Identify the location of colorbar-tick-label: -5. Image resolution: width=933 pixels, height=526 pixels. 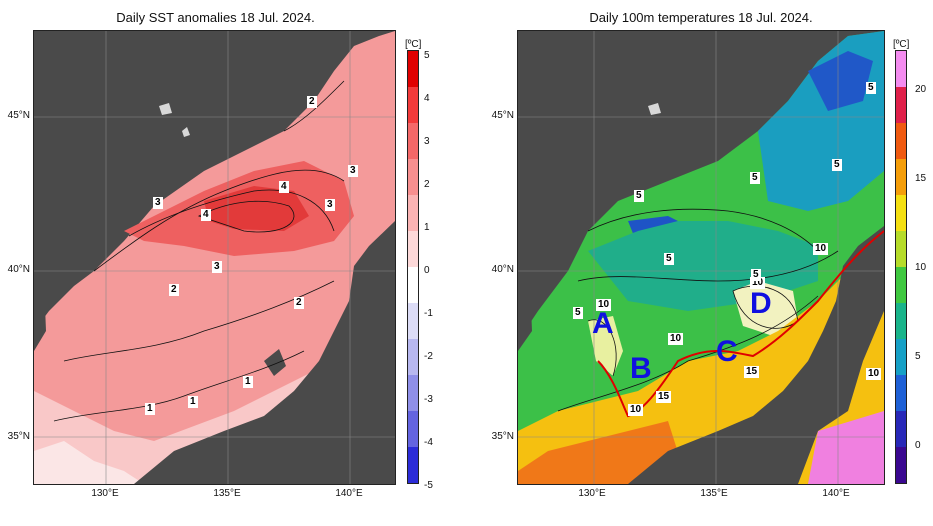
(428, 485).